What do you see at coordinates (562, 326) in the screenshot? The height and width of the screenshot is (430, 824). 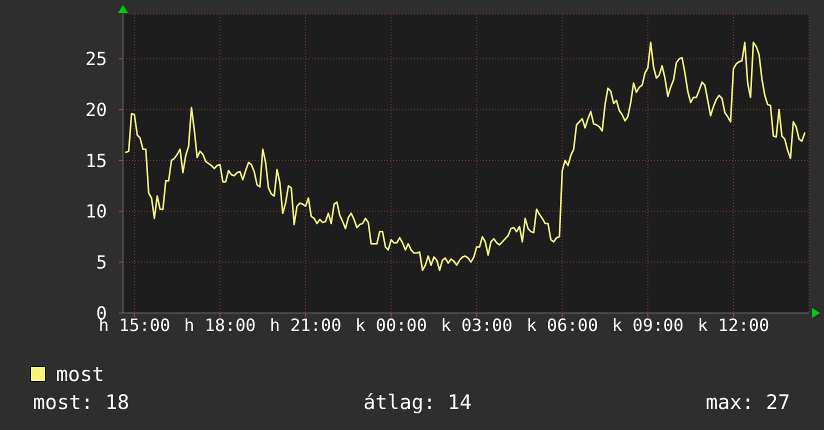 I see `x-tick-label: k 06:00` at bounding box center [562, 326].